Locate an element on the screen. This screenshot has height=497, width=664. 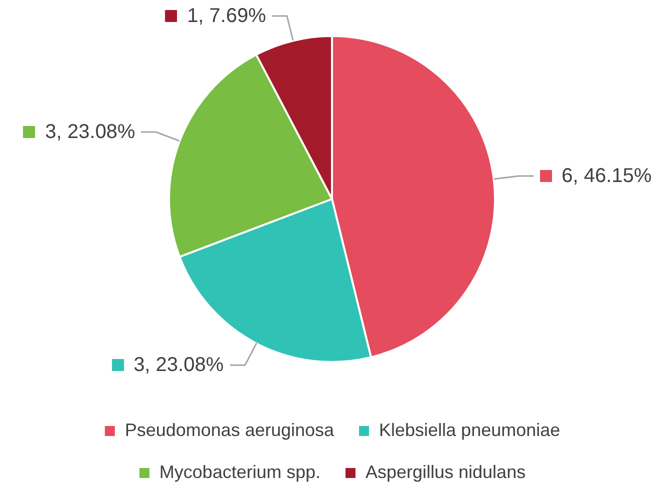
legend-label: Klebsiella pneumoniae is located at coordinates (469, 430).